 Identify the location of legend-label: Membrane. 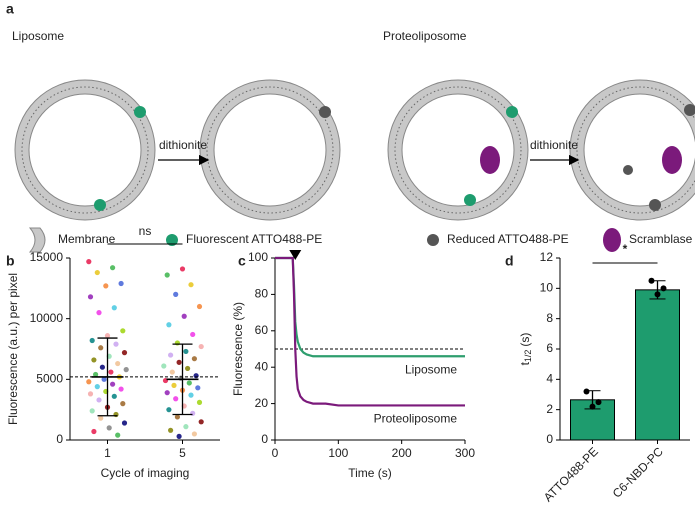
(87, 239).